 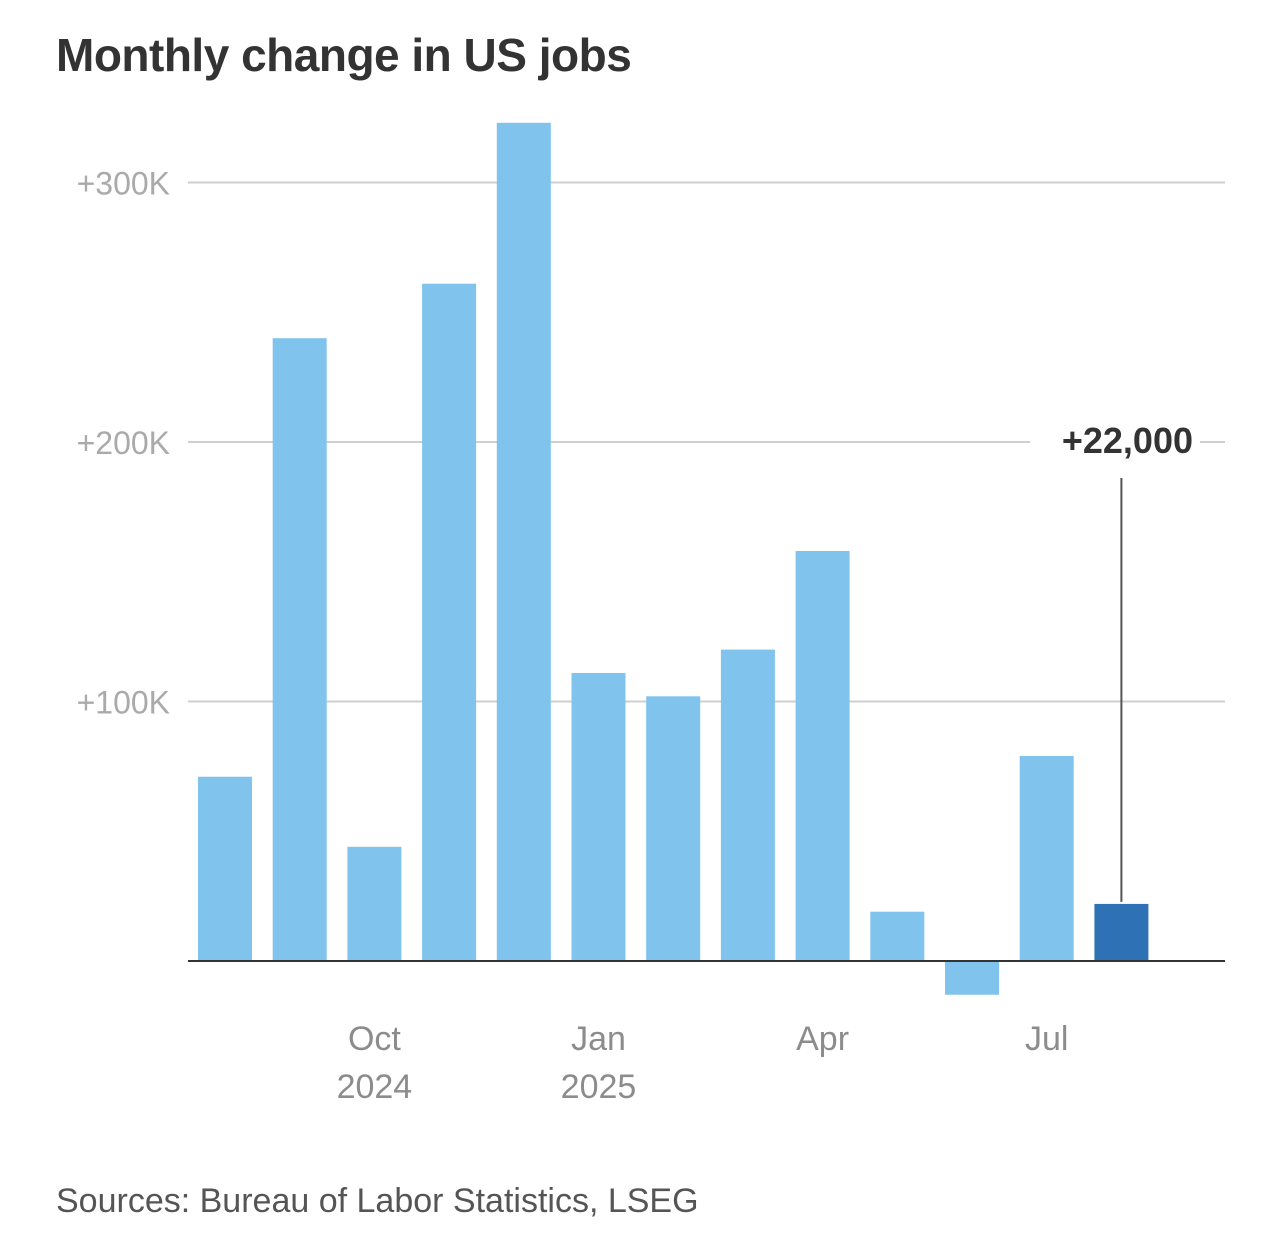 What do you see at coordinates (1046, 858) in the screenshot?
I see `bar-jul-2025` at bounding box center [1046, 858].